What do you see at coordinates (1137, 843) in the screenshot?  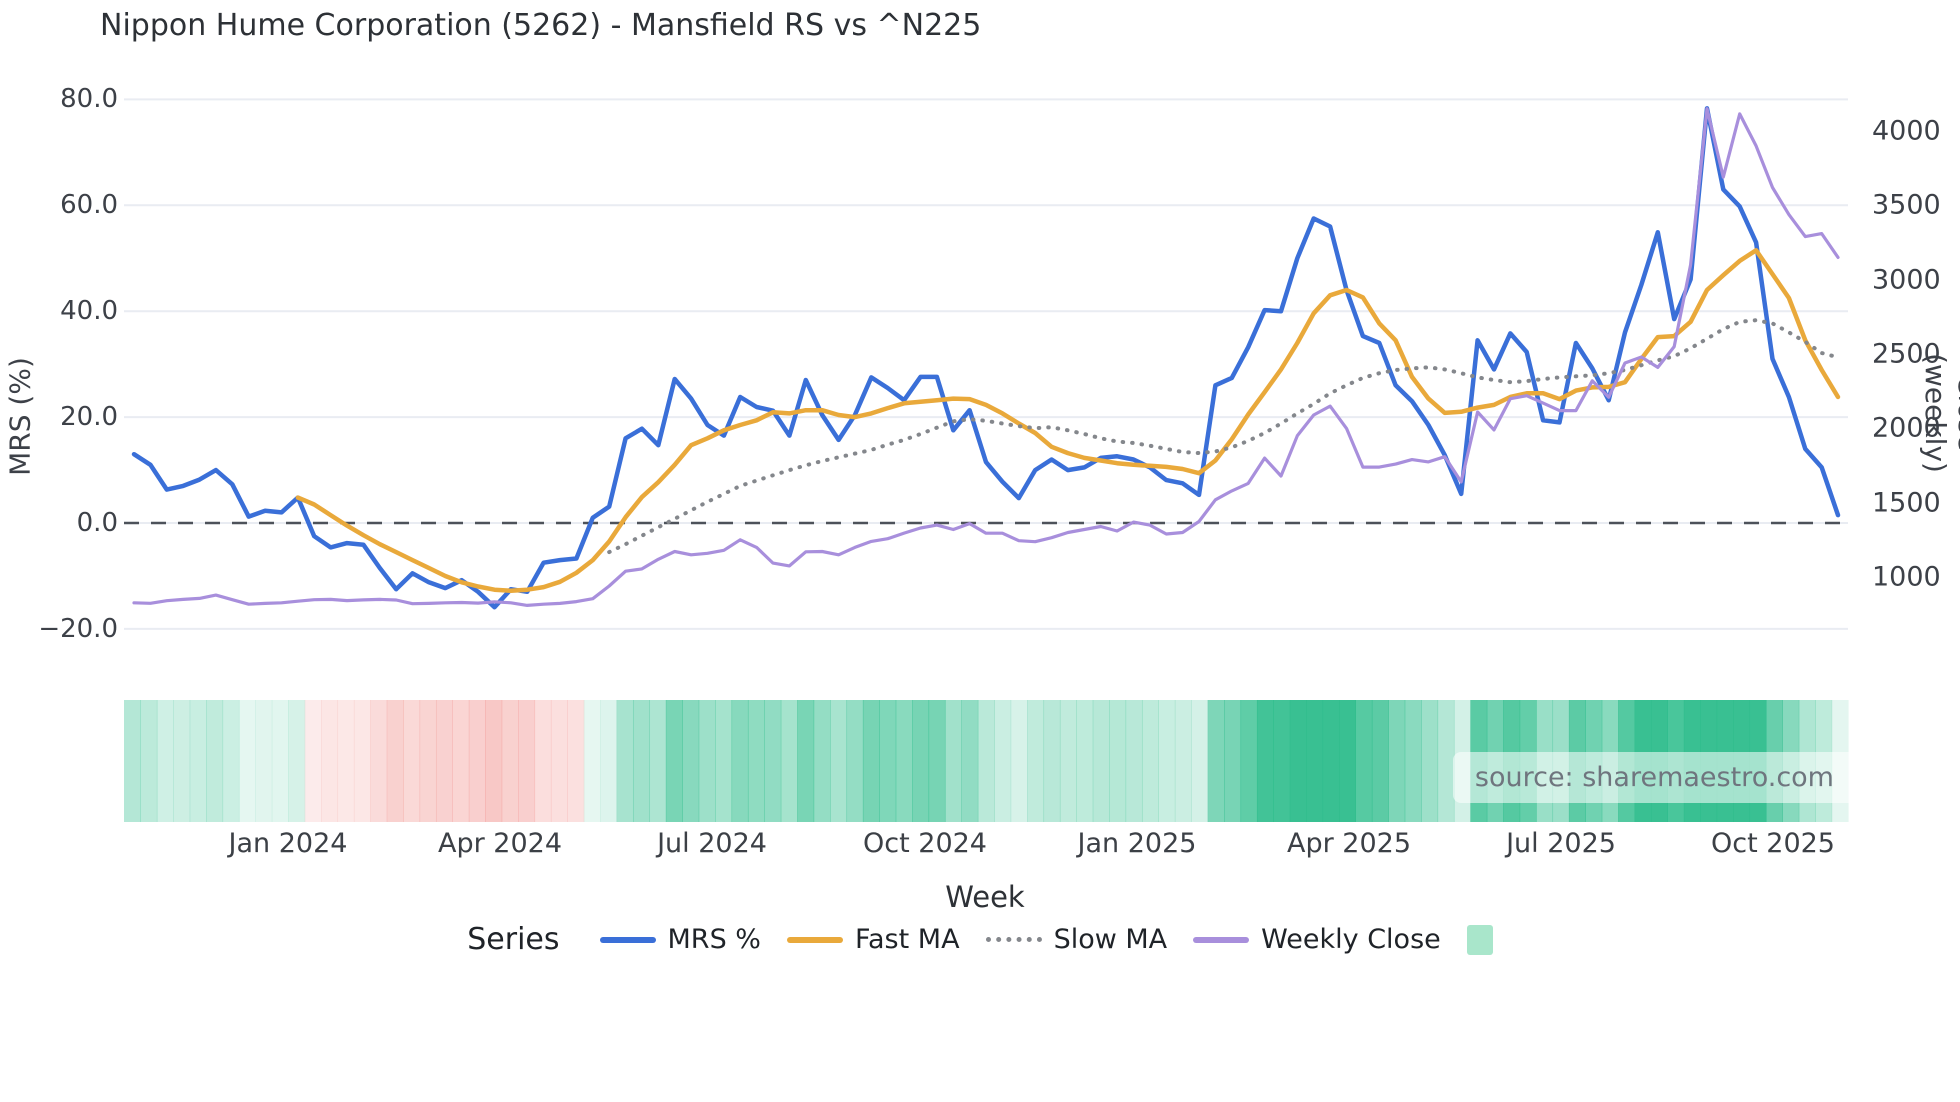 I see `x-tick: Jan 2025` at bounding box center [1137, 843].